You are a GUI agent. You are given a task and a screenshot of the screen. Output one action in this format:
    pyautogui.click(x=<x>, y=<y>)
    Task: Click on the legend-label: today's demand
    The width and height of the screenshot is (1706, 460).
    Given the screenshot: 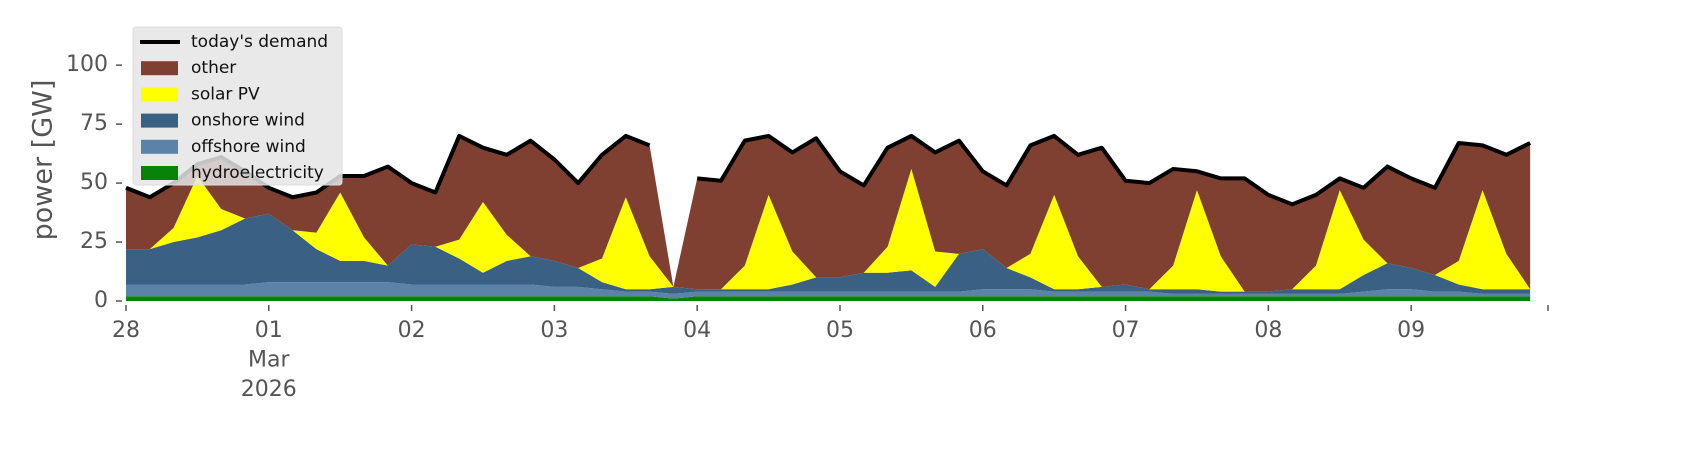 What is the action you would take?
    pyautogui.click(x=259, y=42)
    